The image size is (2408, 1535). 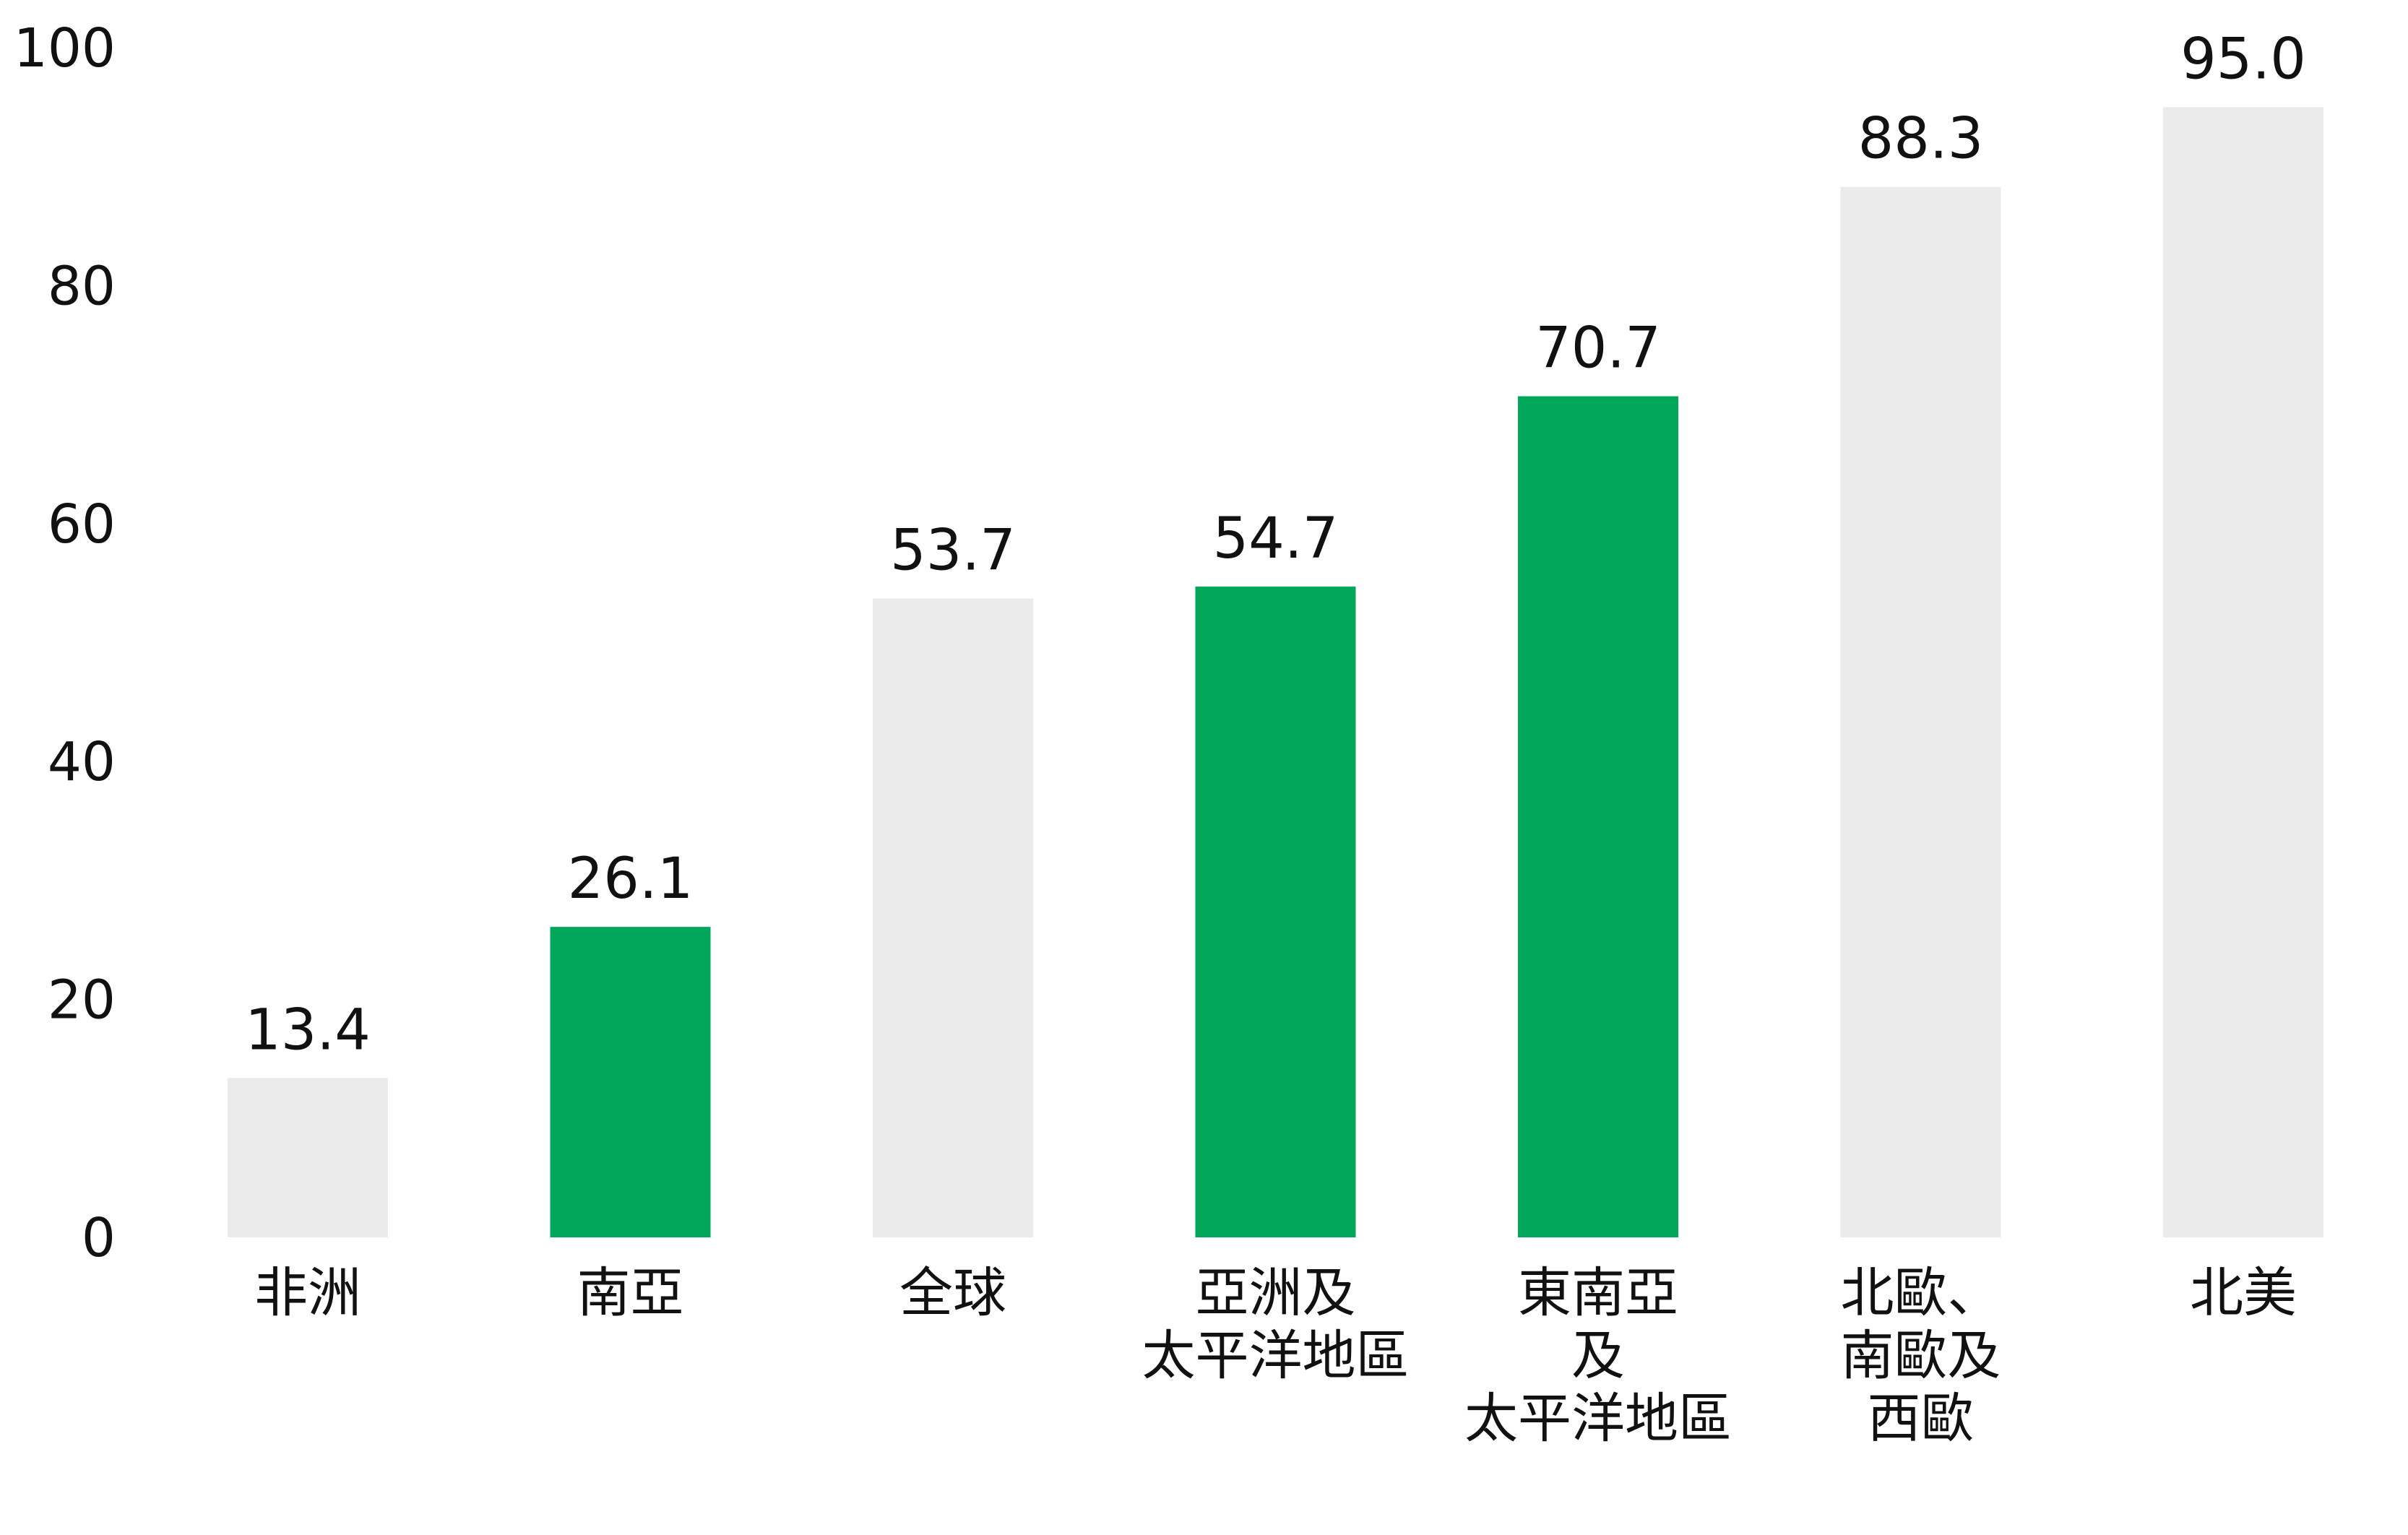 What do you see at coordinates (1276, 1293) in the screenshot?
I see `x-tick-label: 亞洲及` at bounding box center [1276, 1293].